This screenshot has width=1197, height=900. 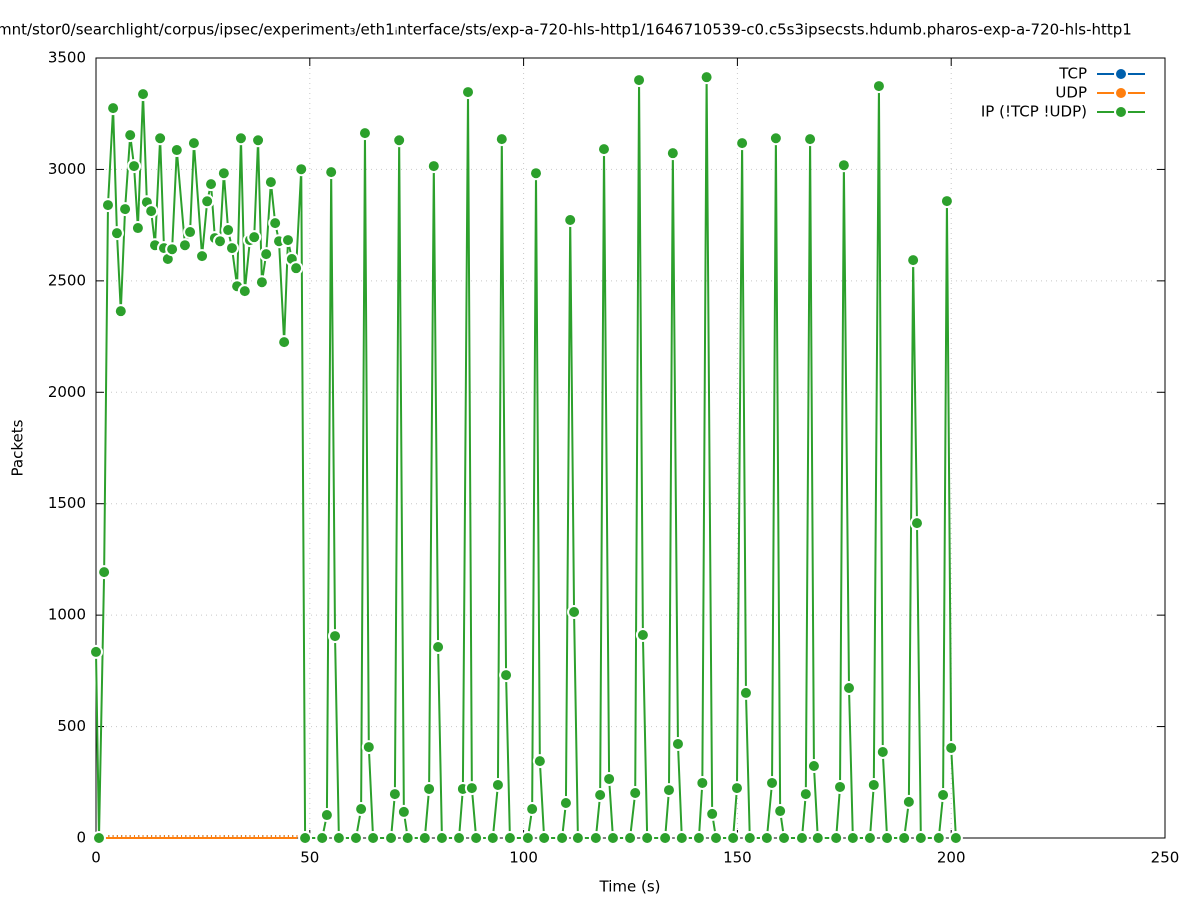 I want to click on y-tick-label: 1000, so click(x=67, y=615).